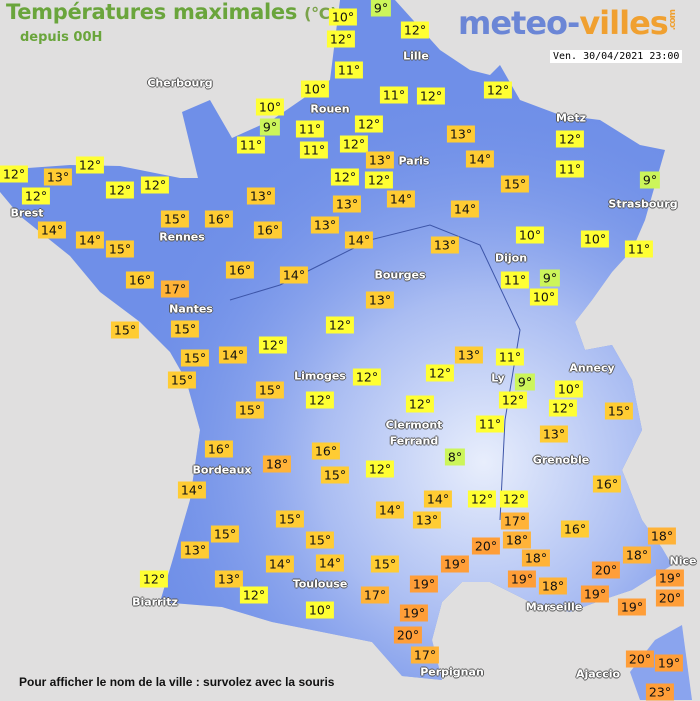 This screenshot has height=701, width=700. What do you see at coordinates (660, 692) in the screenshot?
I see `temperature-marker: 23°` at bounding box center [660, 692].